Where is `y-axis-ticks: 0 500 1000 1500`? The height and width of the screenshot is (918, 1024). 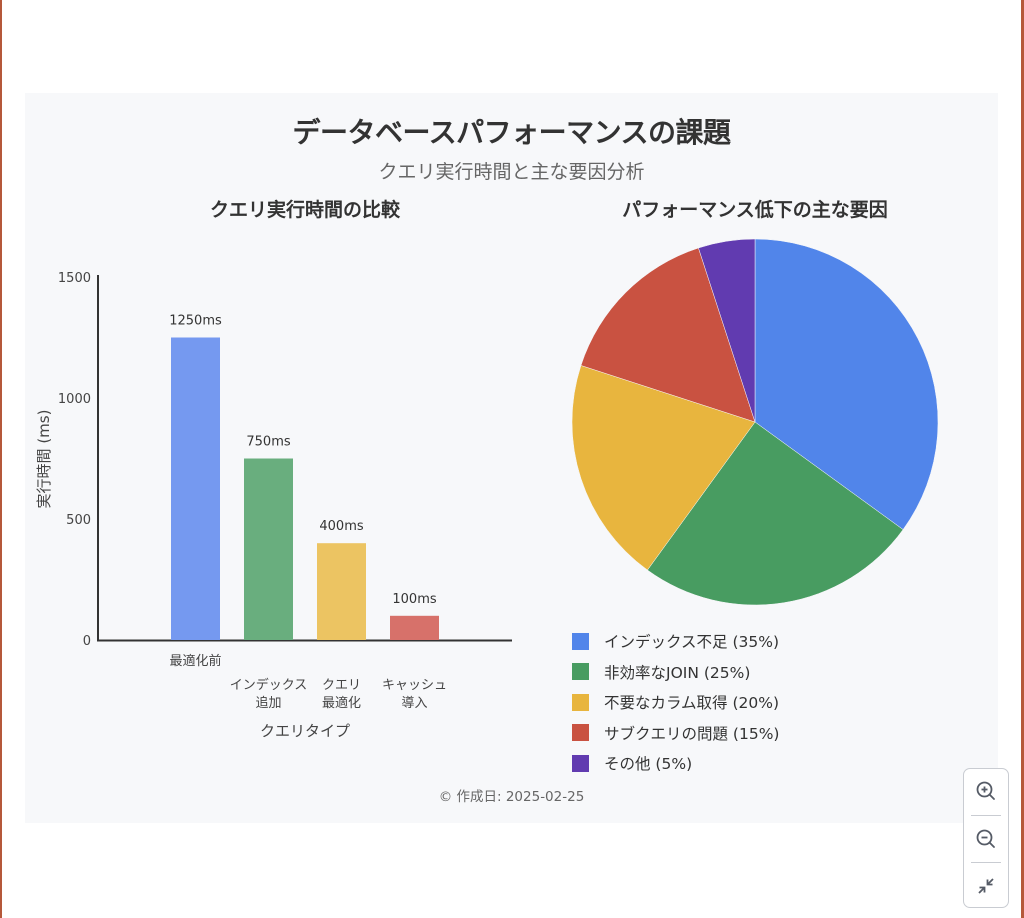 y-axis-ticks: 0 500 1000 1500 is located at coordinates (74, 460).